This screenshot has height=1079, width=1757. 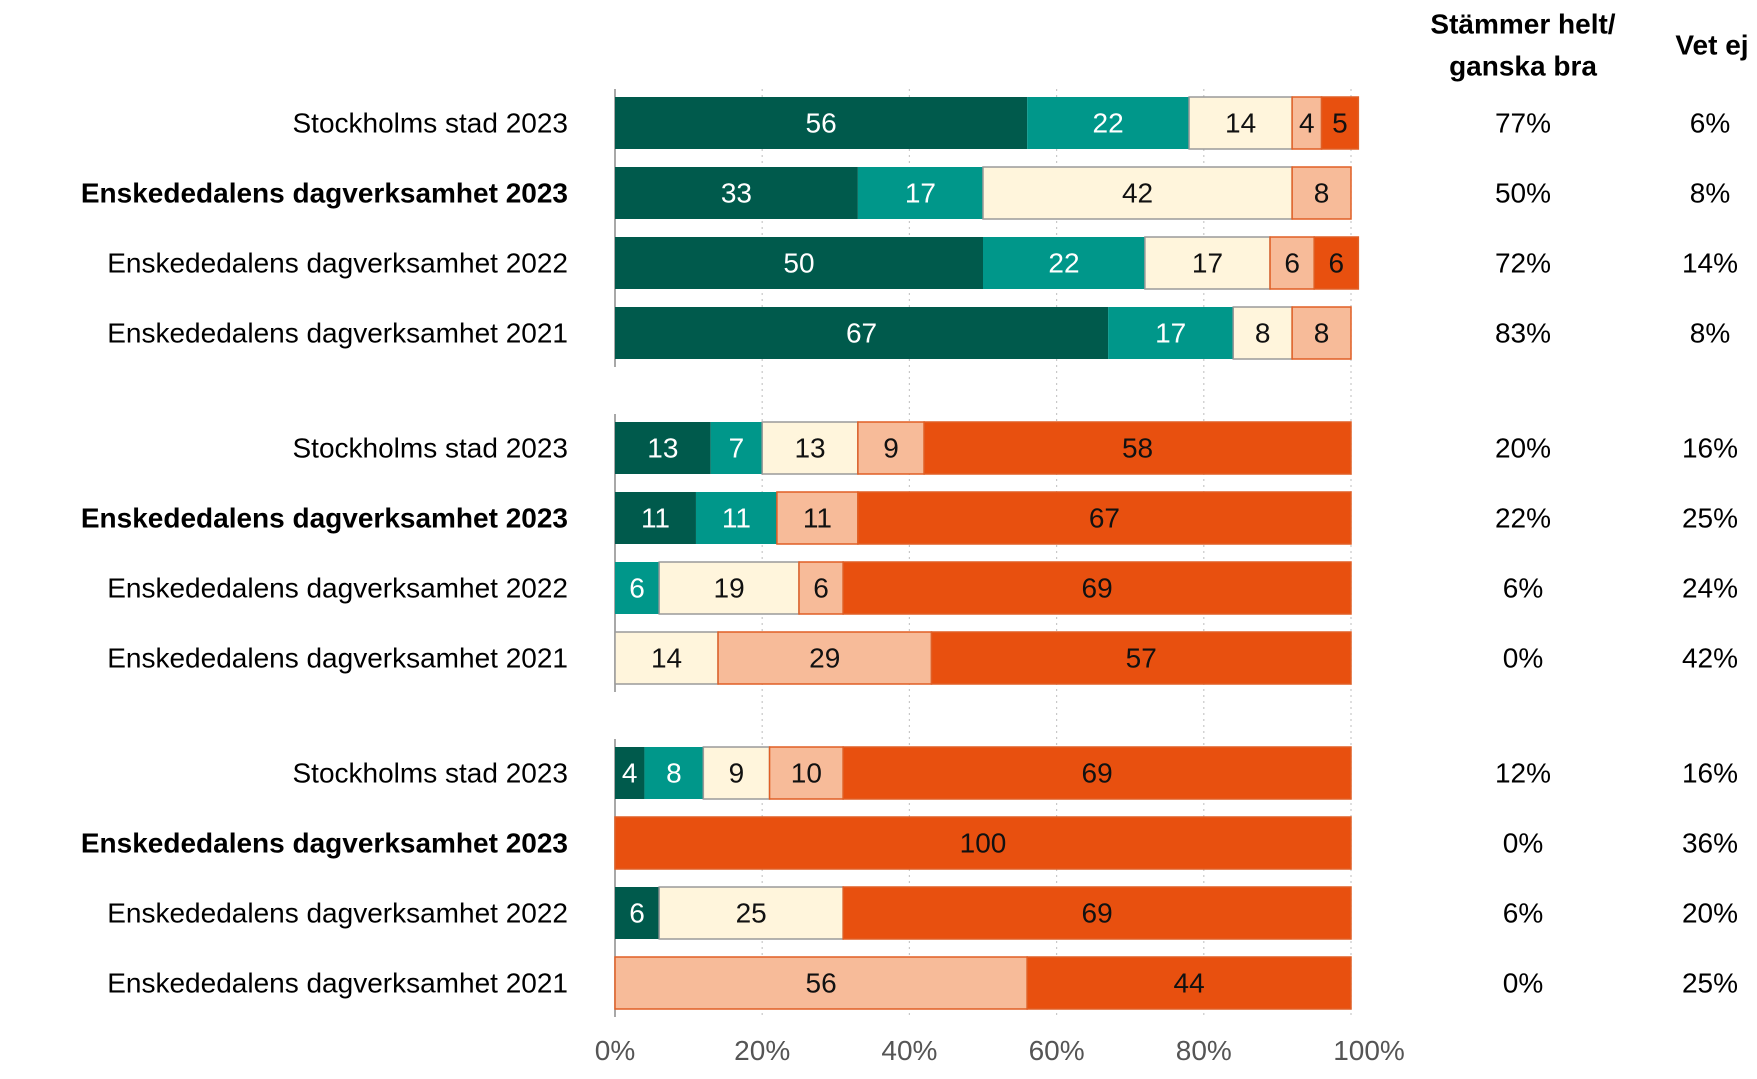 What do you see at coordinates (1523, 66) in the screenshot?
I see `column-header-helt-ganska: ganska bra` at bounding box center [1523, 66].